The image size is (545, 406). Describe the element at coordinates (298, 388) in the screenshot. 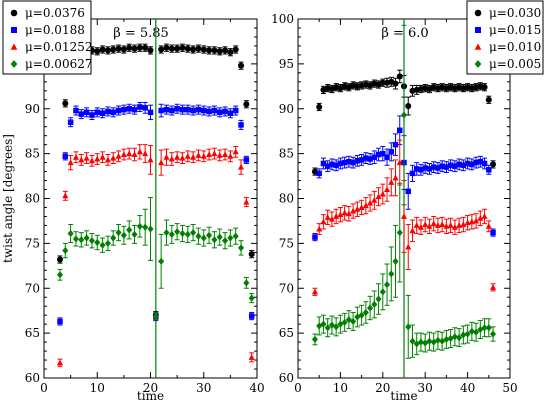

I see `x-tick-label: 0` at that location.